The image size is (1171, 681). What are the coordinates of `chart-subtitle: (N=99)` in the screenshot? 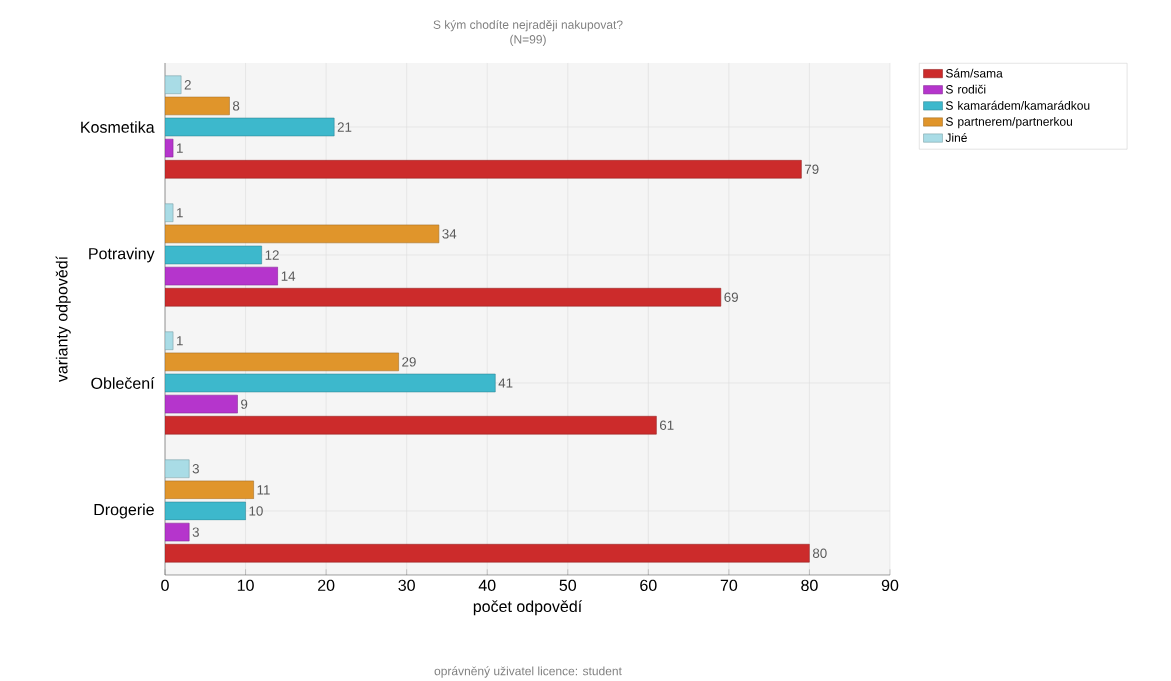 It's located at (528, 40).